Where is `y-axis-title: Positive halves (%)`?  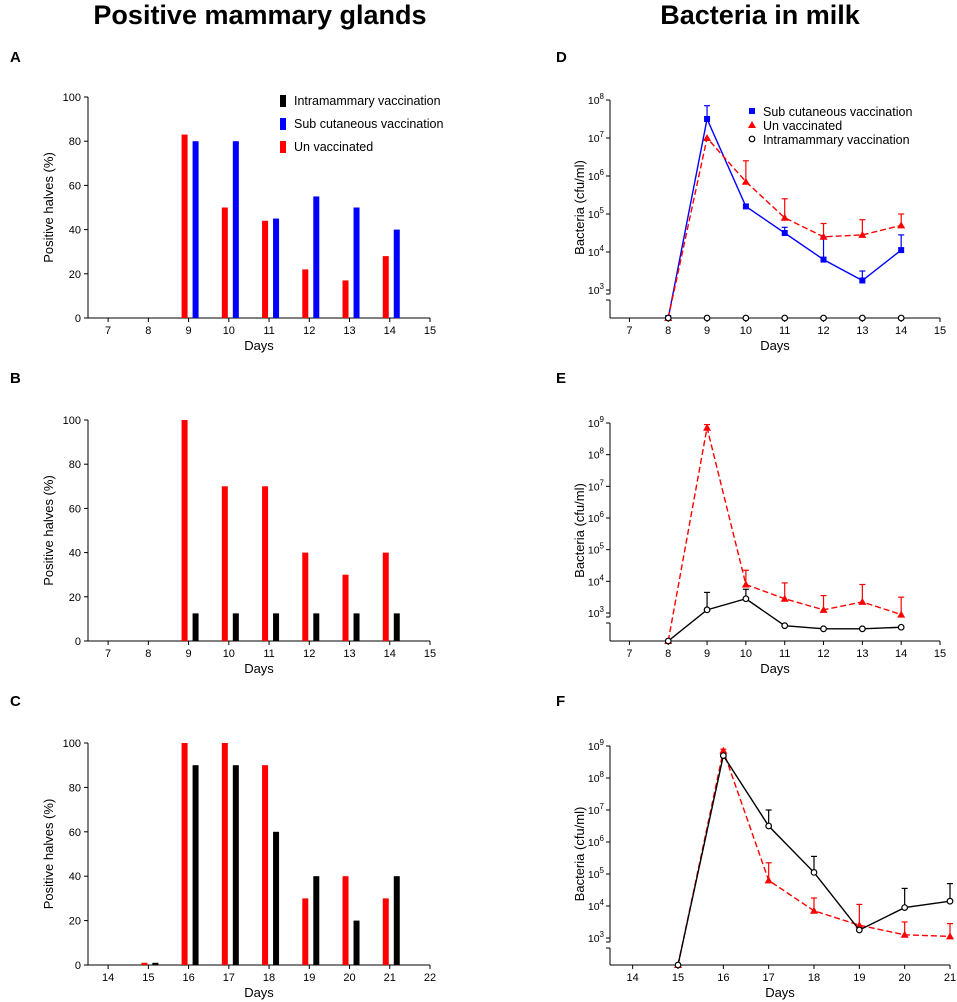
y-axis-title: Positive halves (%) is located at coordinates (48, 207).